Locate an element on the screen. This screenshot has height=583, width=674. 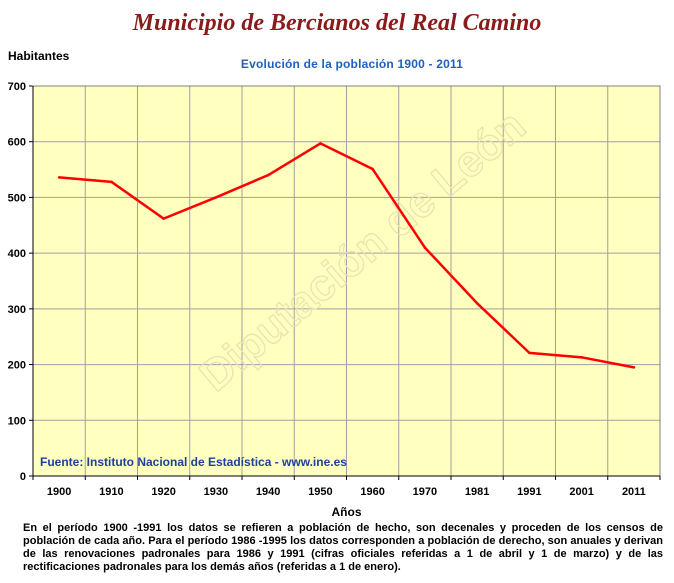
y-tick-label: 700 is located at coordinates (17, 87).